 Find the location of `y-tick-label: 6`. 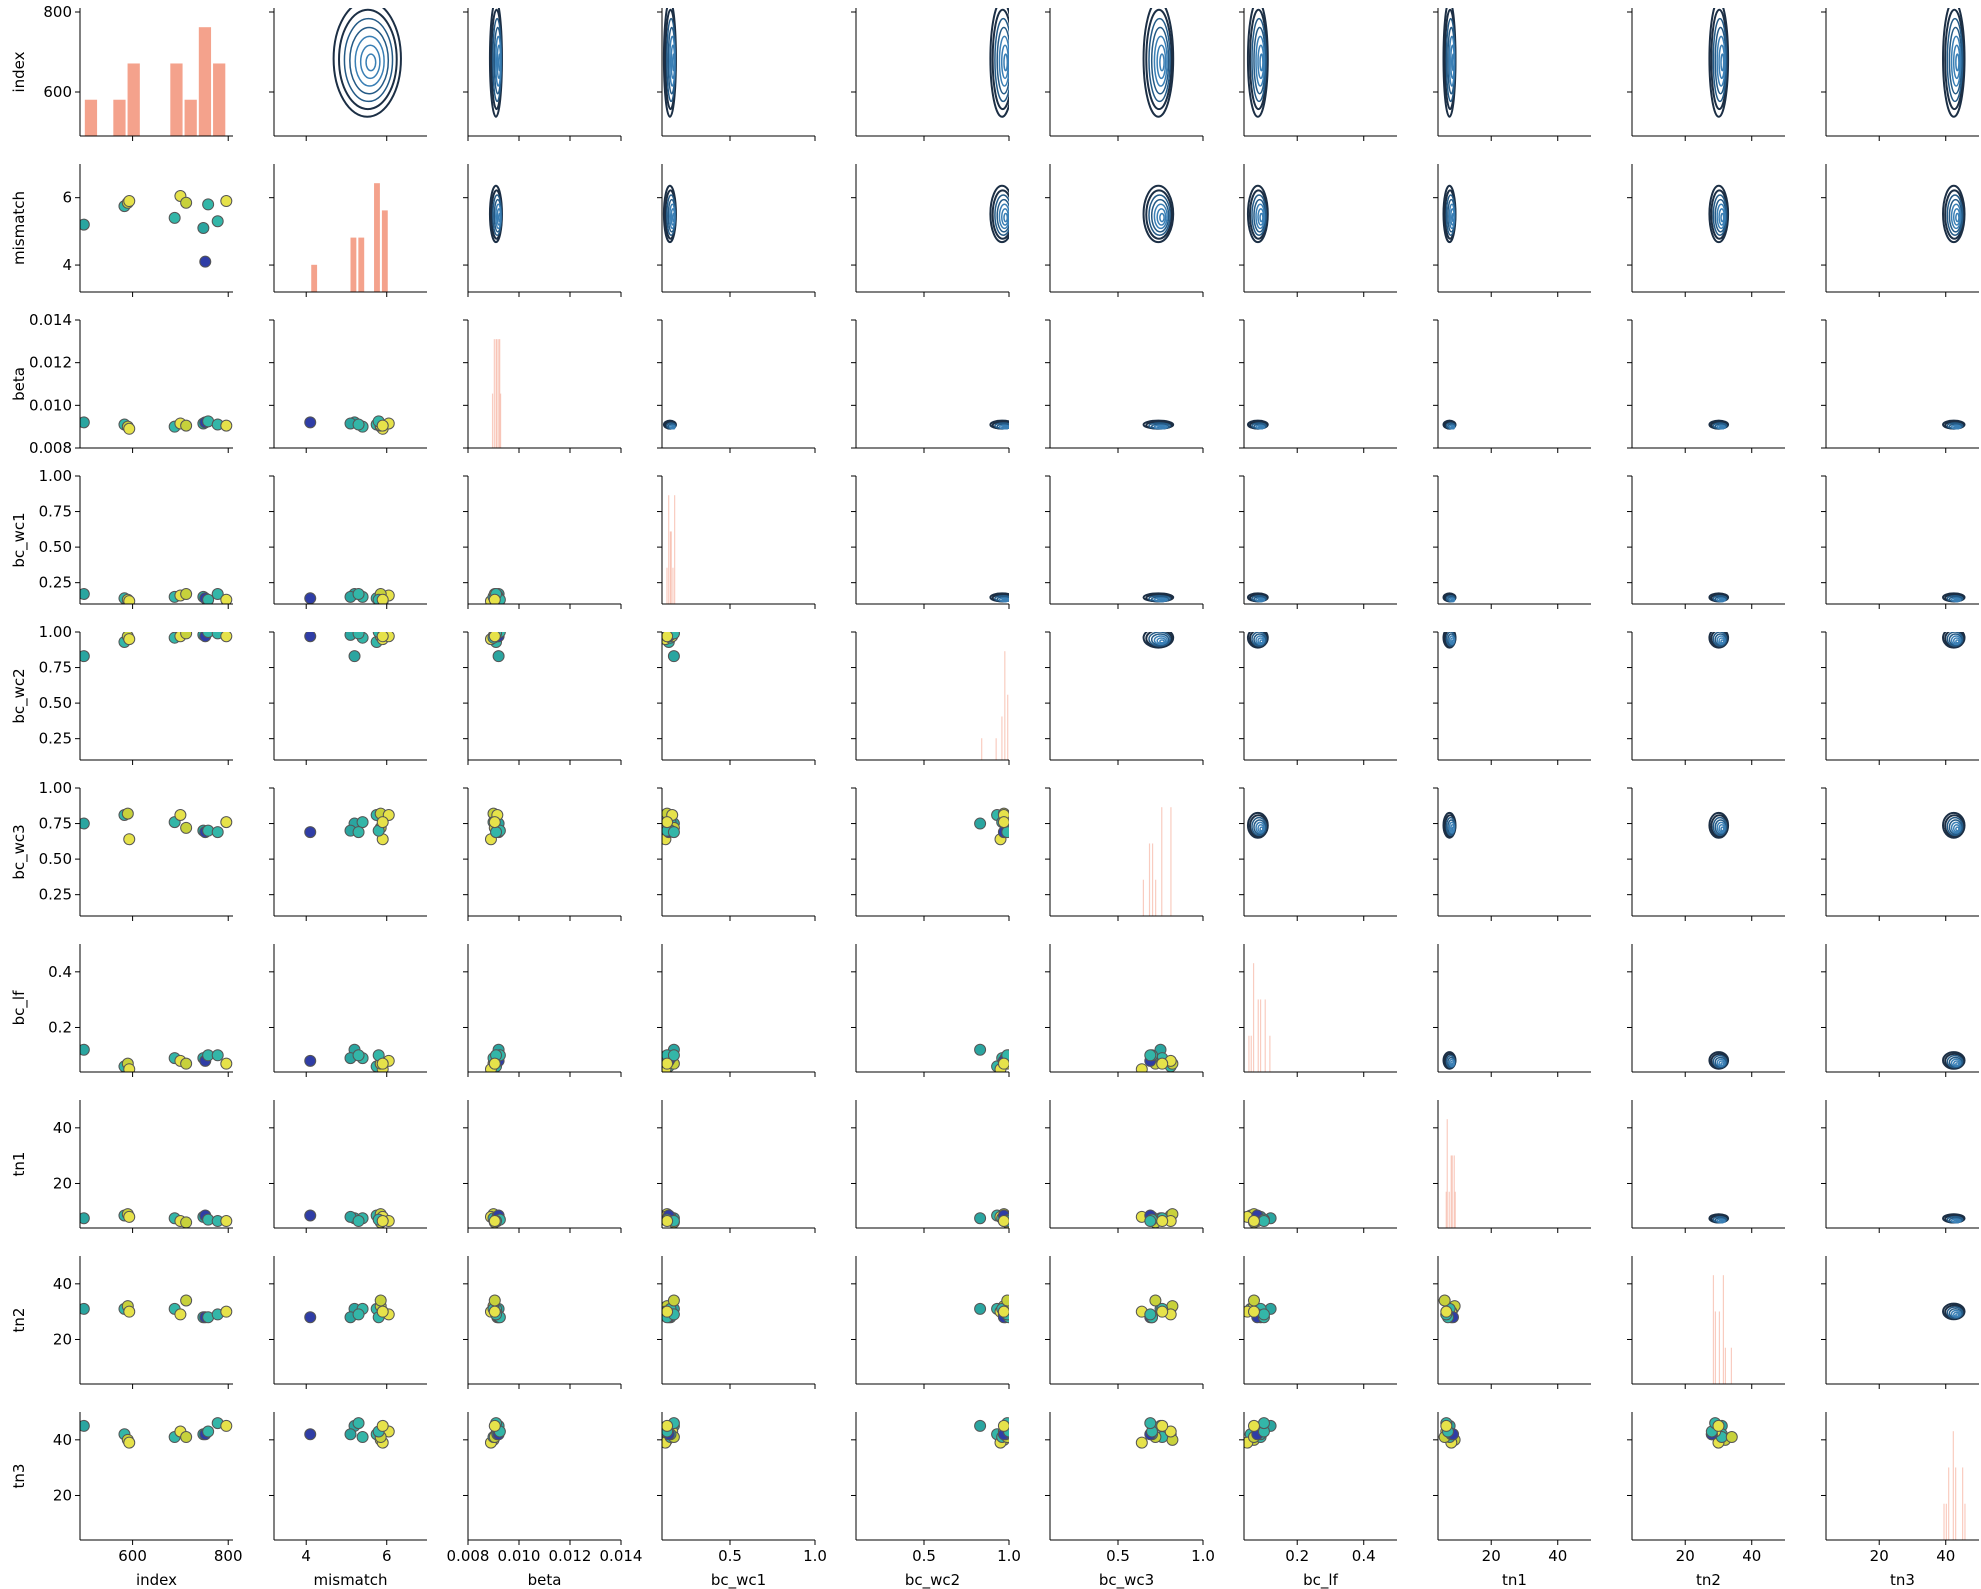

y-tick-label: 6 is located at coordinates (67, 198).